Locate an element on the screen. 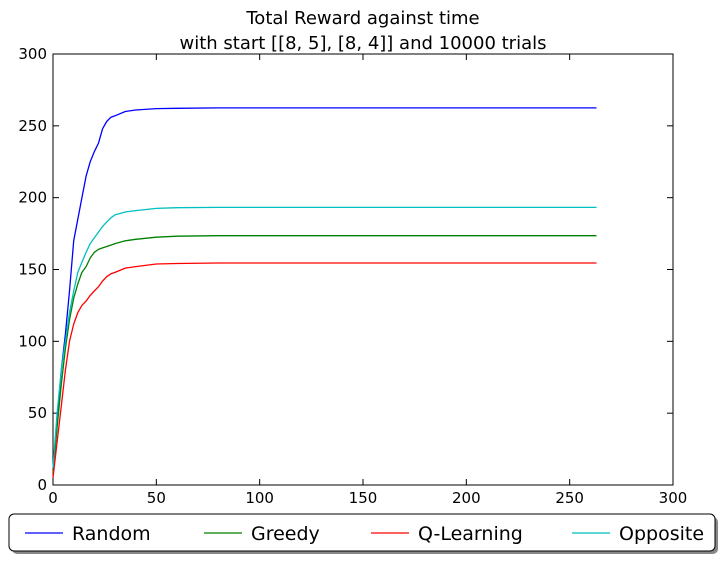 The height and width of the screenshot is (562, 725). x-tick-label: 200 is located at coordinates (466, 498).